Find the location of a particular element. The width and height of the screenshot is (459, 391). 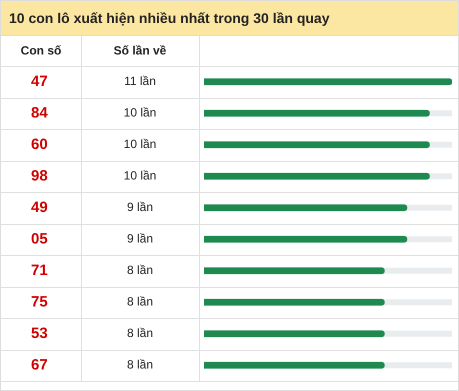

y-tick-label: 53 is located at coordinates (39, 333).